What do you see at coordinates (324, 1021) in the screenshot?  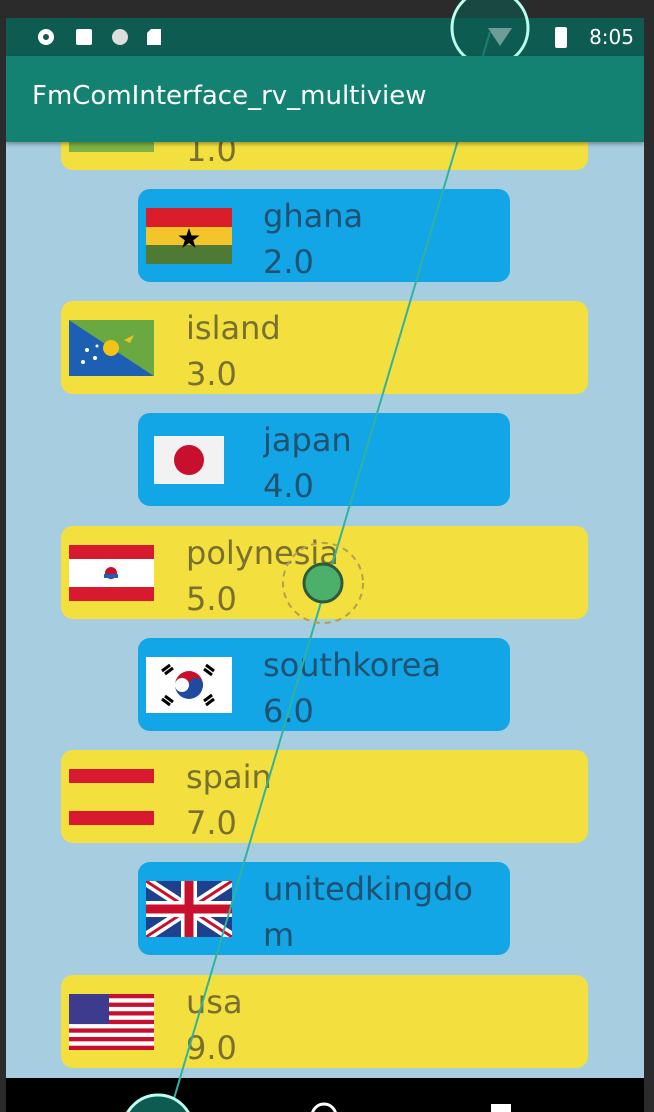 I see `list-item: usa 9.0` at bounding box center [324, 1021].